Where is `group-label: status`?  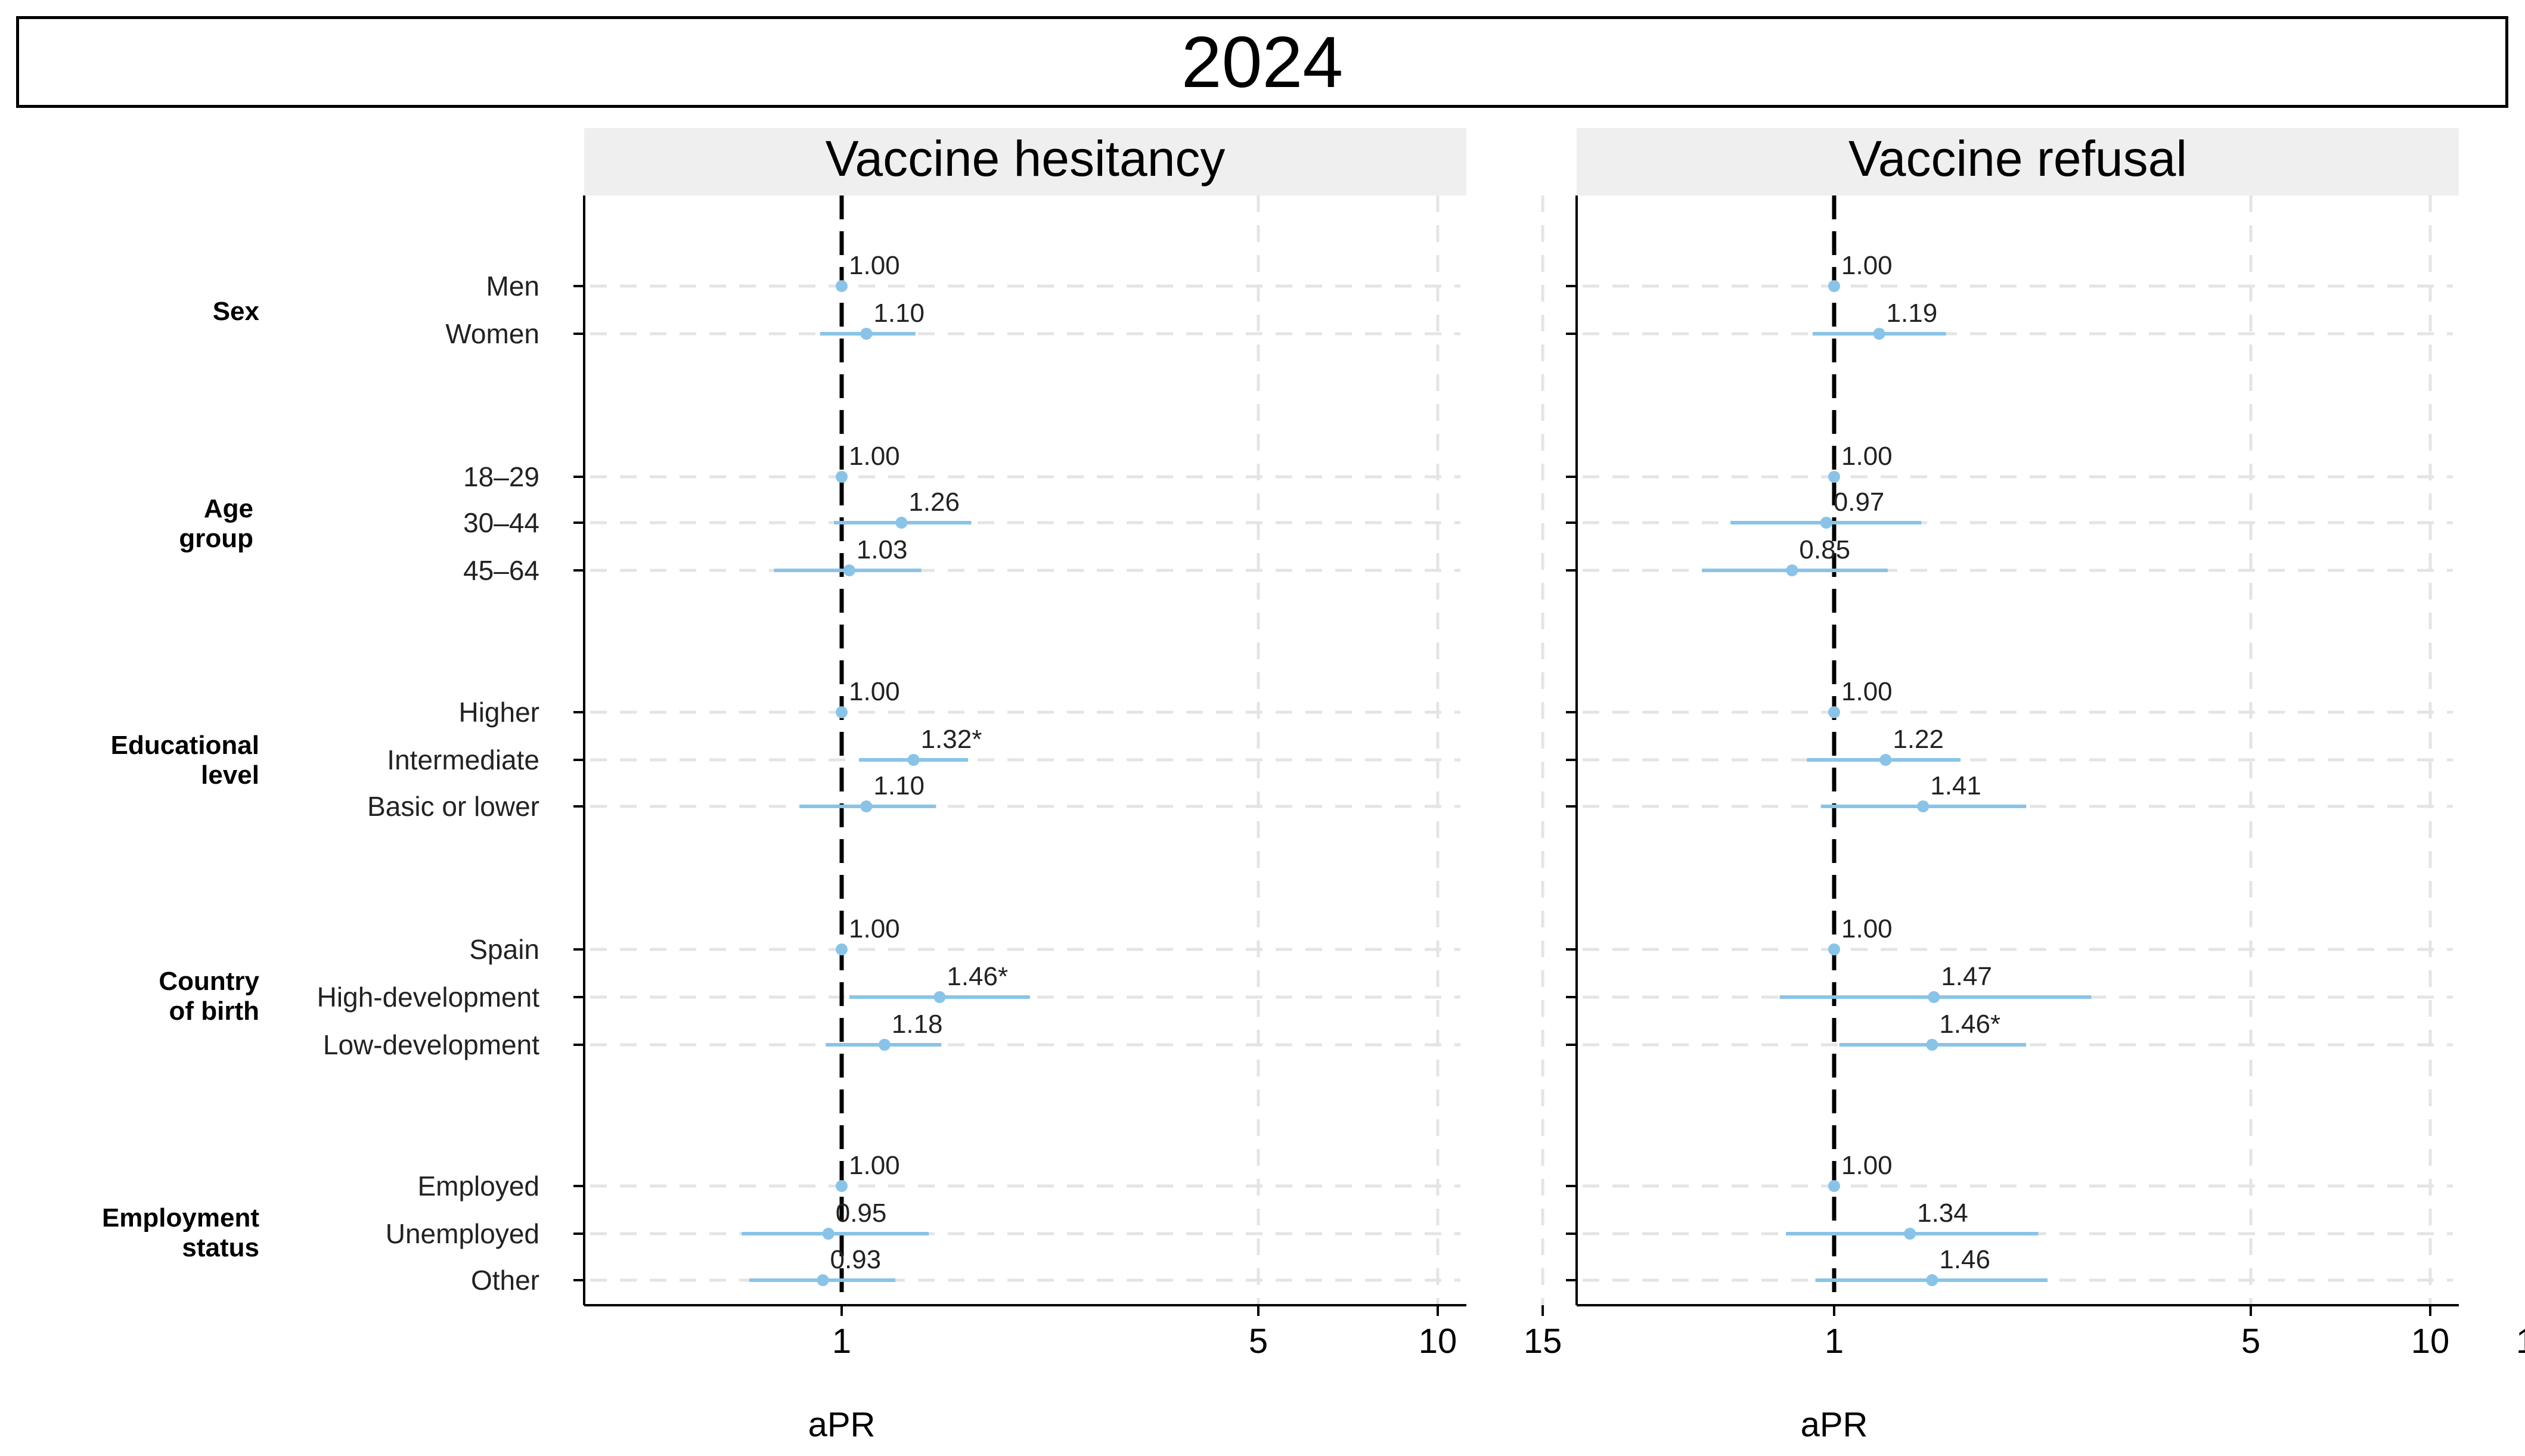 group-label: status is located at coordinates (220, 1247).